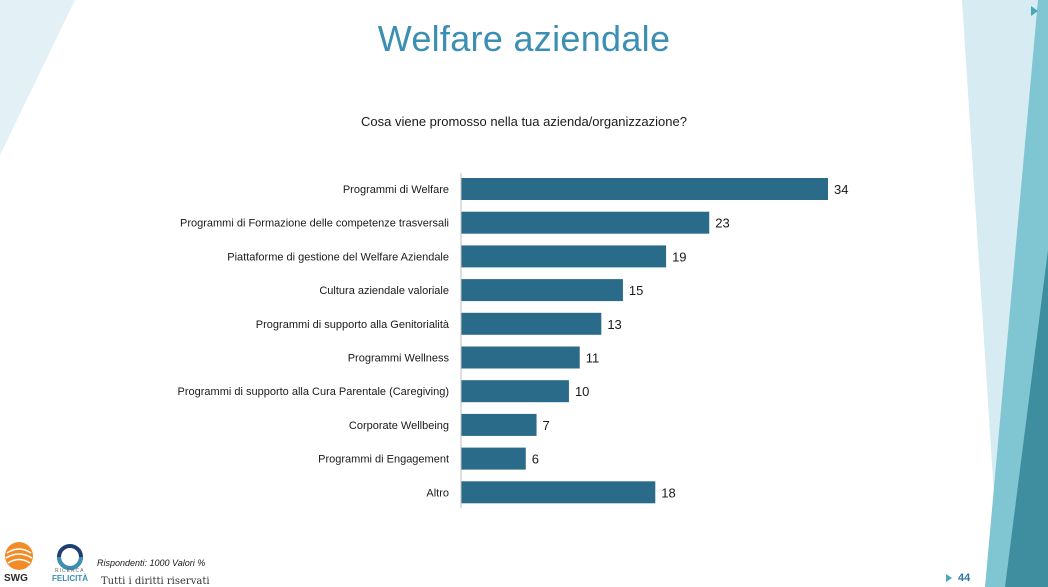 The height and width of the screenshot is (587, 1048). What do you see at coordinates (1034, 11) in the screenshot?
I see `corner-triangle-icon` at bounding box center [1034, 11].